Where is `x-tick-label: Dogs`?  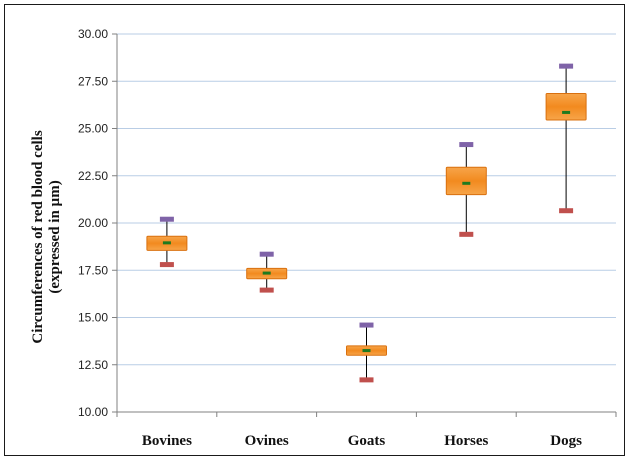 x-tick-label: Dogs is located at coordinates (566, 441).